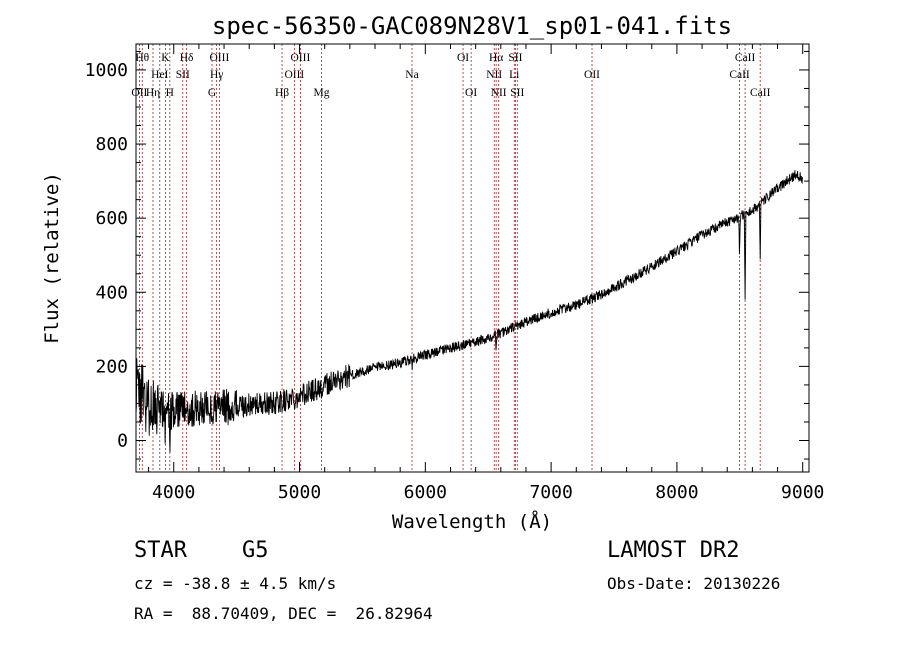 The image size is (900, 649). What do you see at coordinates (472, 26) in the screenshot?
I see `chart-title: spec-56350-GAC089N28V1_sp01-041.fits` at bounding box center [472, 26].